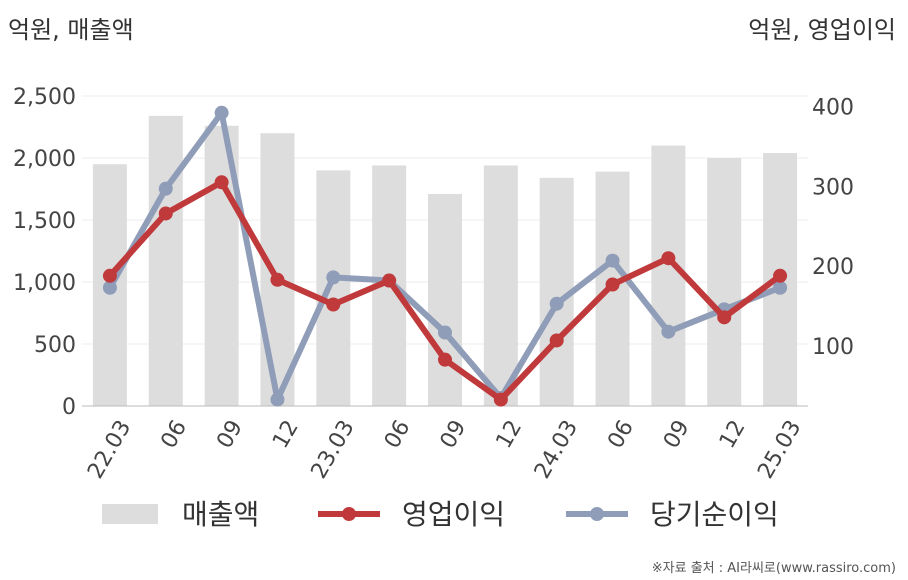  Describe the element at coordinates (453, 514) in the screenshot. I see `legend-label: 영업이익` at that location.